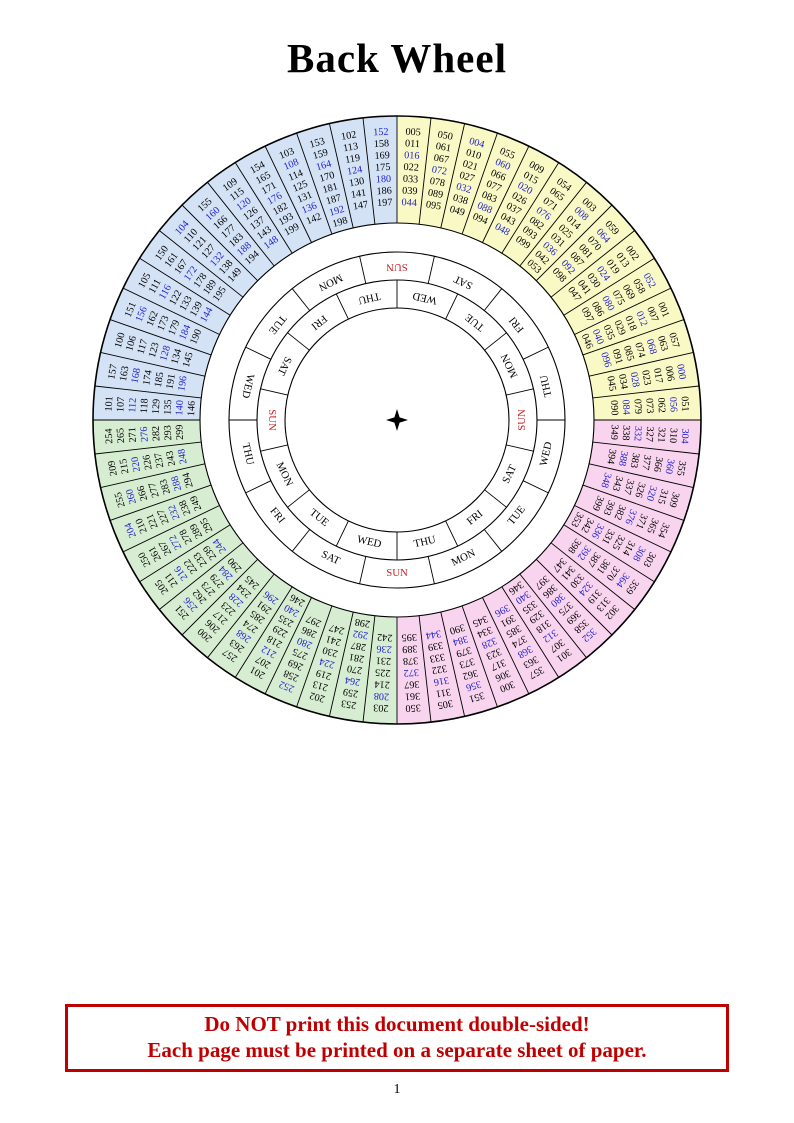 This screenshot has height=1123, width=794. Describe the element at coordinates (445, 703) in the screenshot. I see `year-number: 305` at that location.